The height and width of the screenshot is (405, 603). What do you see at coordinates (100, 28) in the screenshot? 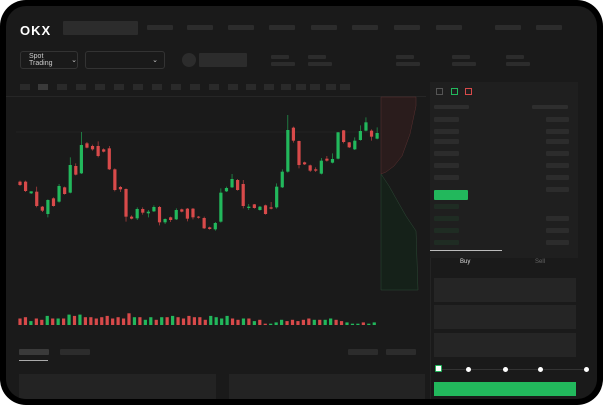
I see `search-bar` at bounding box center [100, 28].